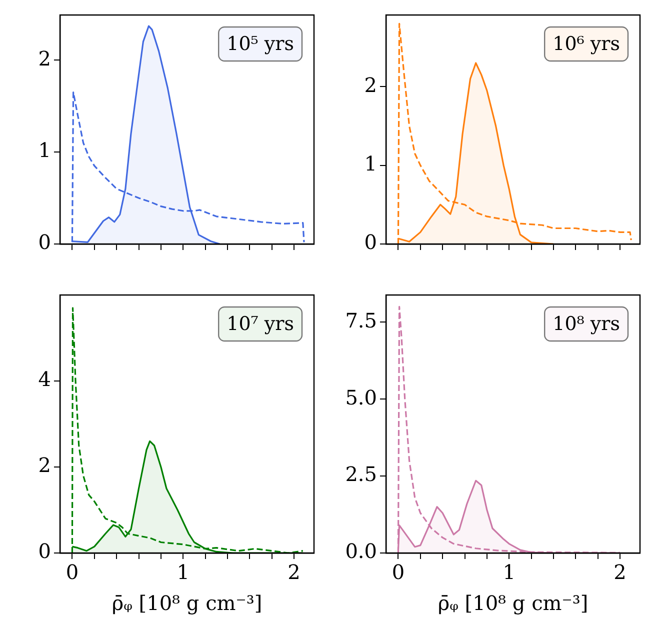 This screenshot has width=652, height=621. I want to click on y-tick-label: 7.5, so click(361, 320).